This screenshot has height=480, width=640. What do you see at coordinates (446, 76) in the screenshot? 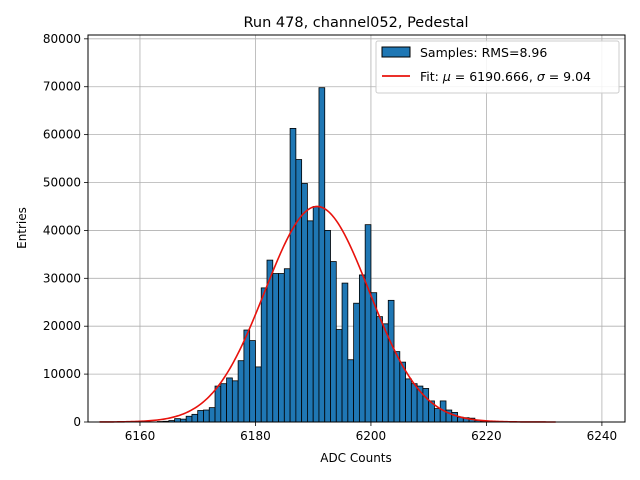
I see `legend-mu-symbol: μ` at bounding box center [446, 76].